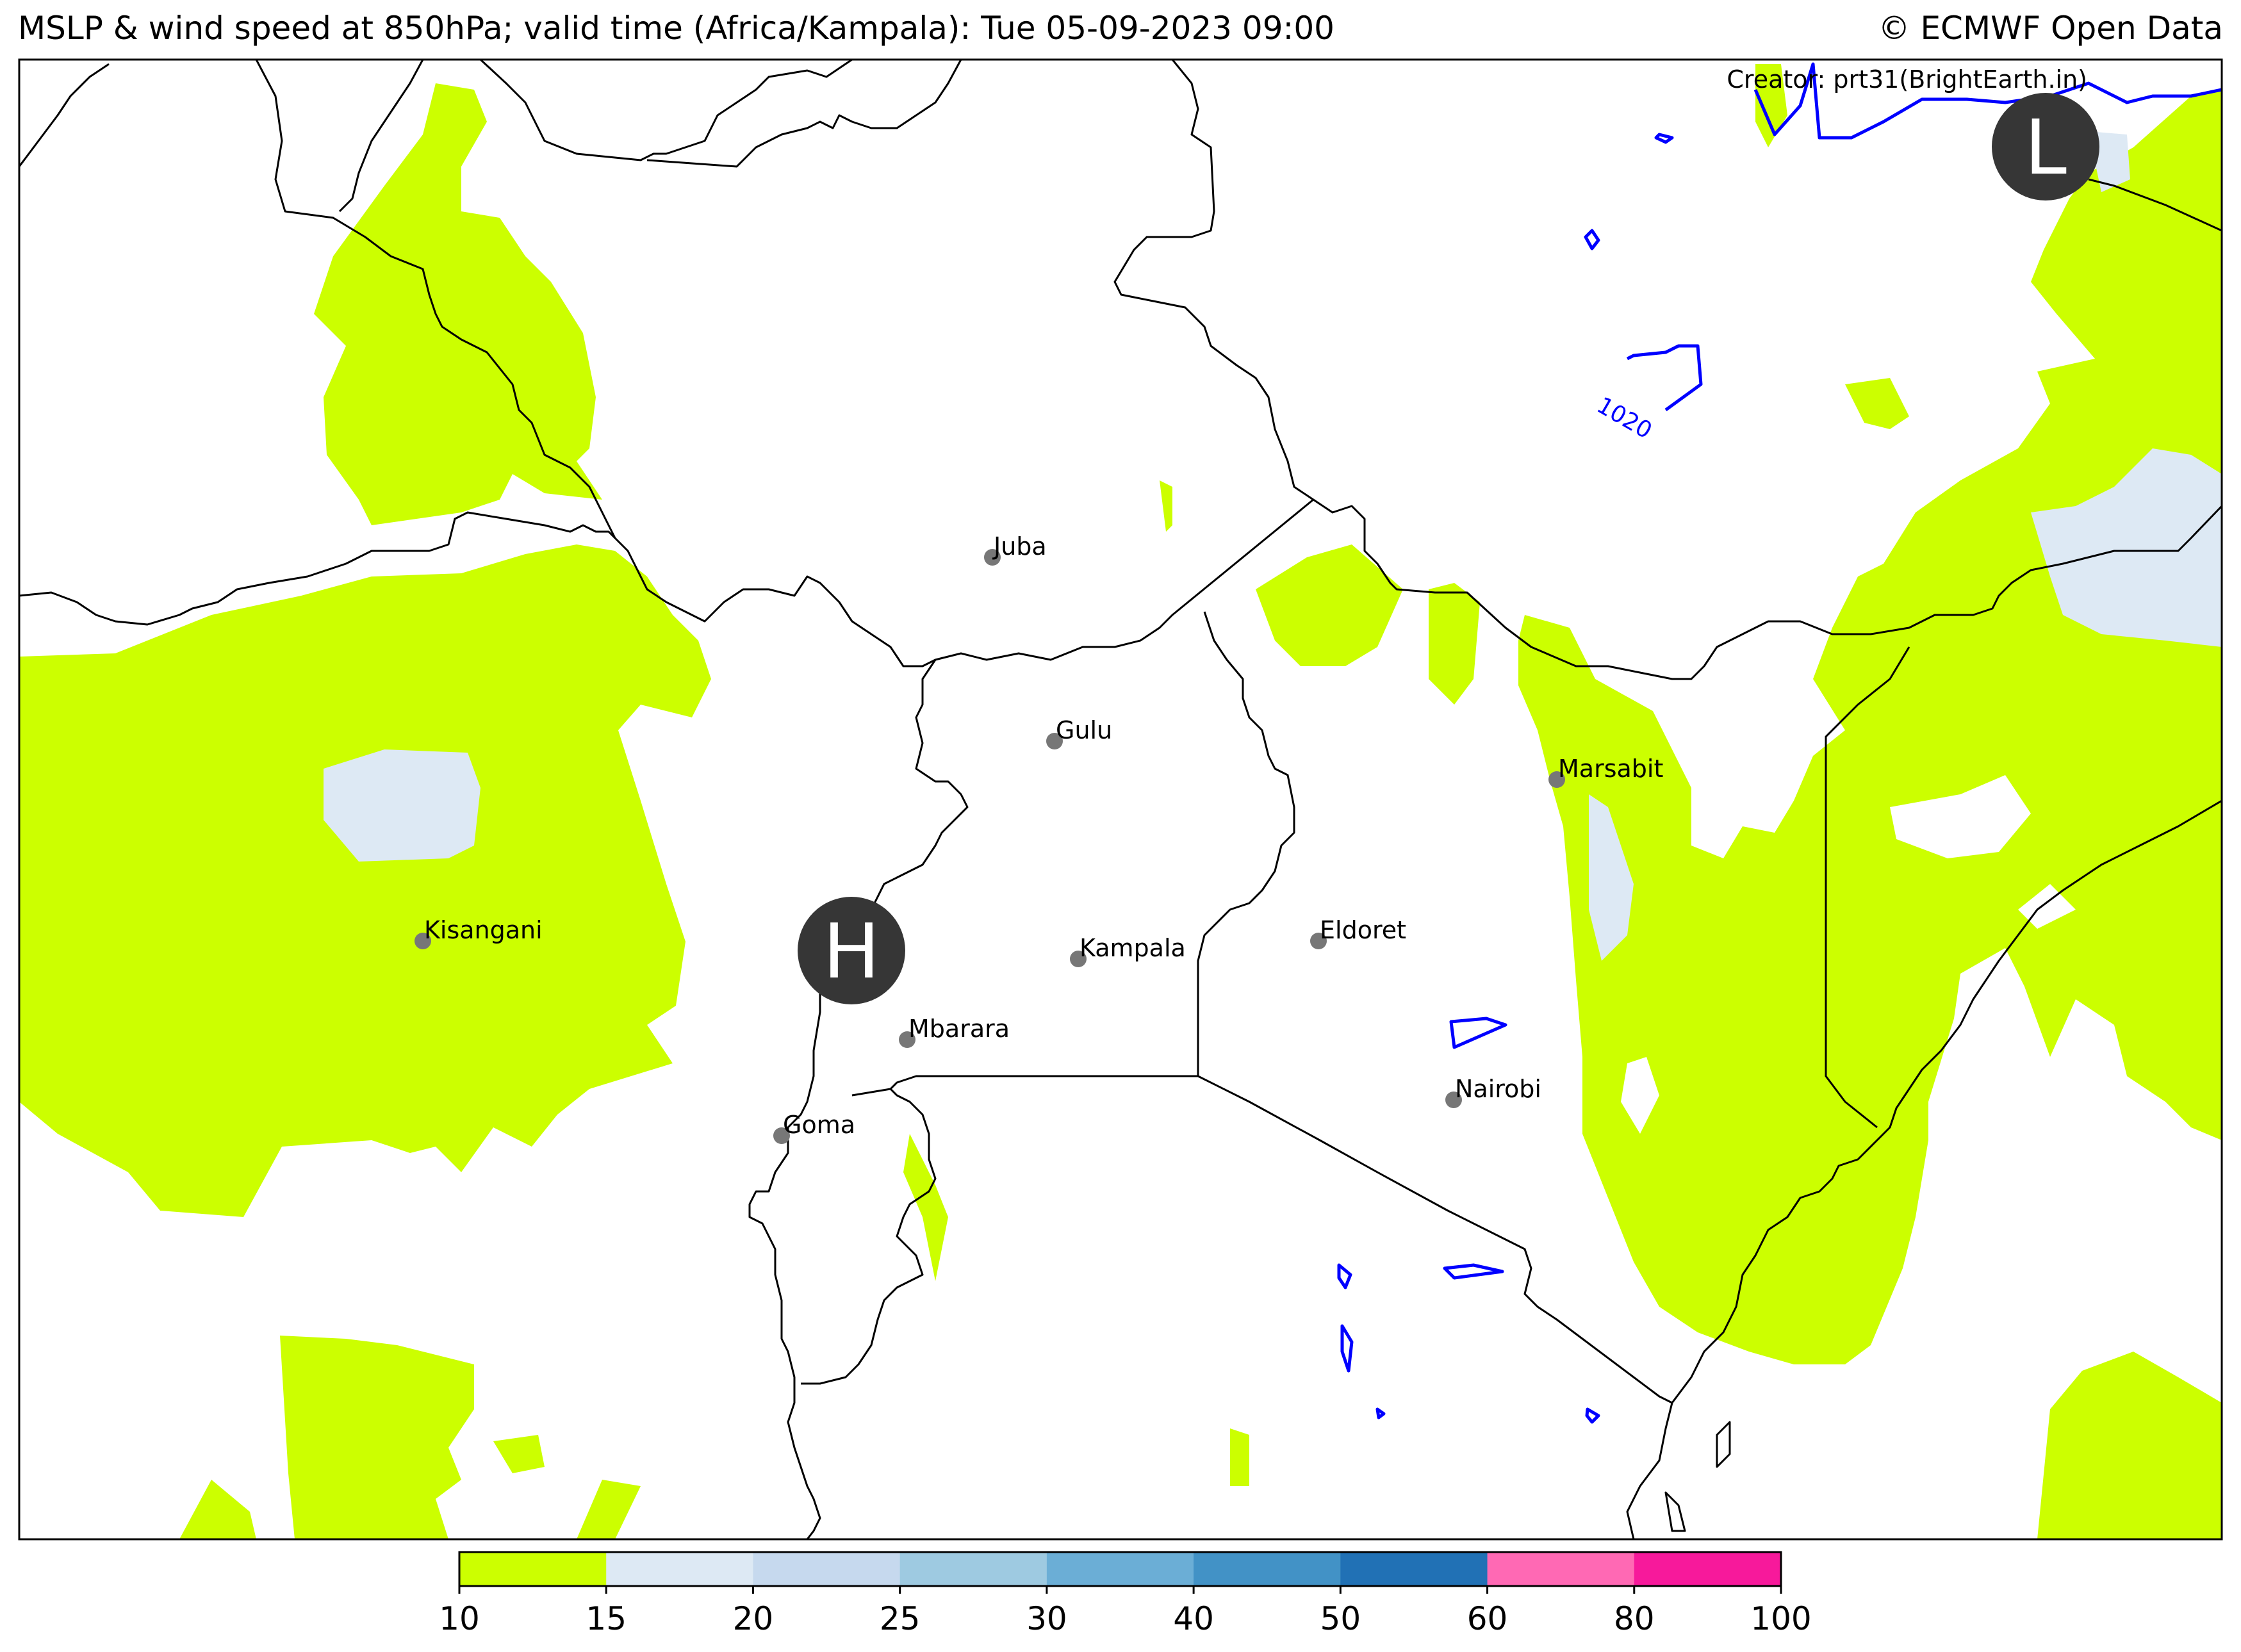 The width and height of the screenshot is (2241, 1652). I want to click on city-juba: Juba, so click(1015, 549).